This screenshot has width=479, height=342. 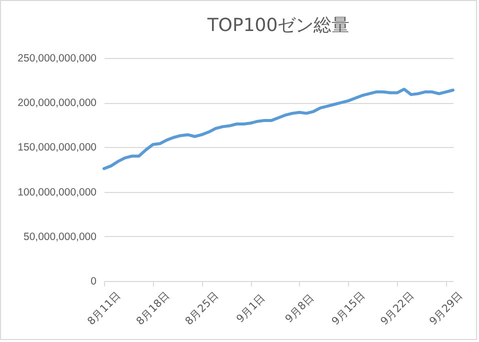 What do you see at coordinates (57, 192) in the screenshot?
I see `y-tick-label: 100,000,000,000` at bounding box center [57, 192].